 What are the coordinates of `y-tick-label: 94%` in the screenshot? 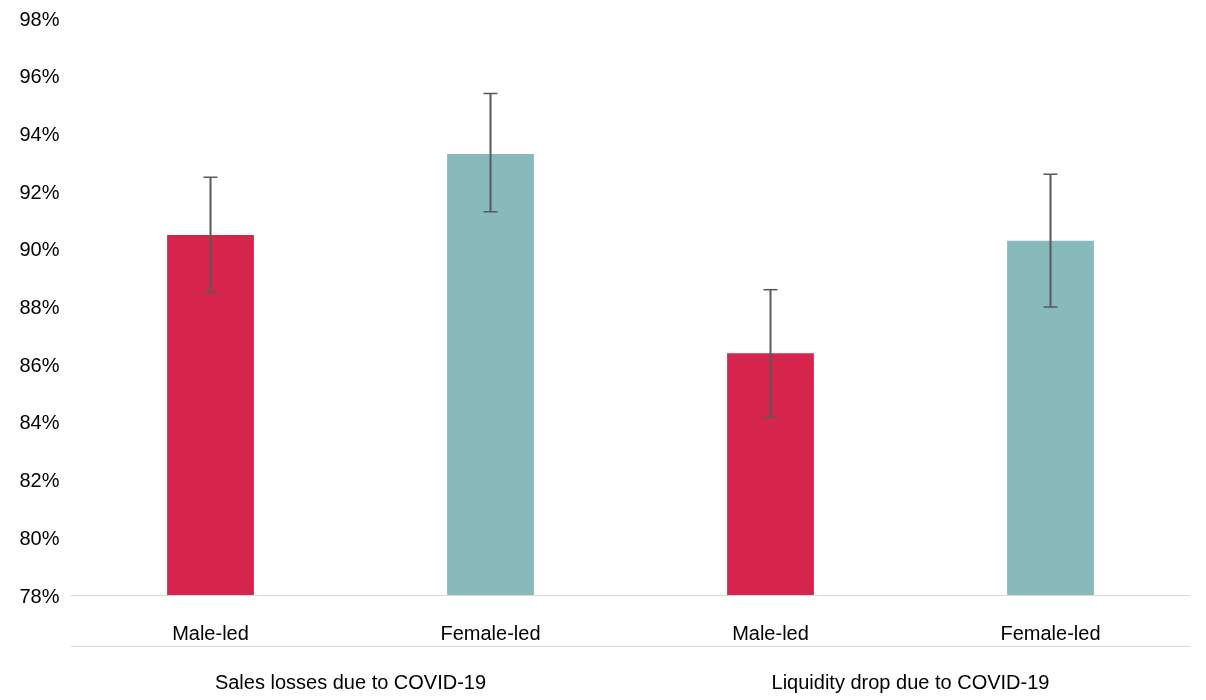 It's located at (39, 133).